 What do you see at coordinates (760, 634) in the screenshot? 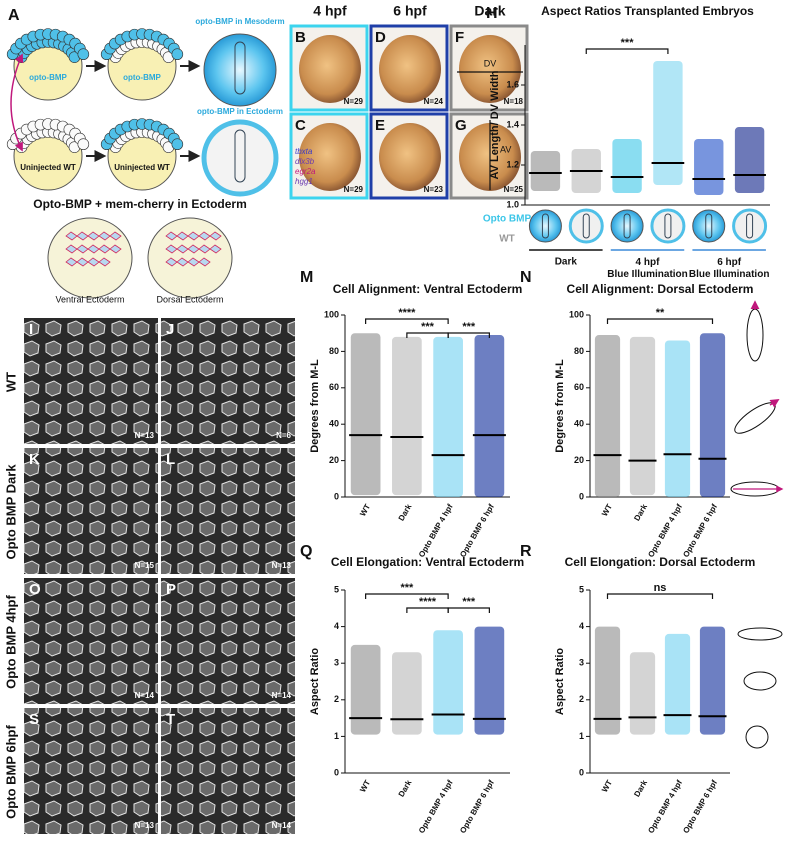
I see `icon` at bounding box center [760, 634].